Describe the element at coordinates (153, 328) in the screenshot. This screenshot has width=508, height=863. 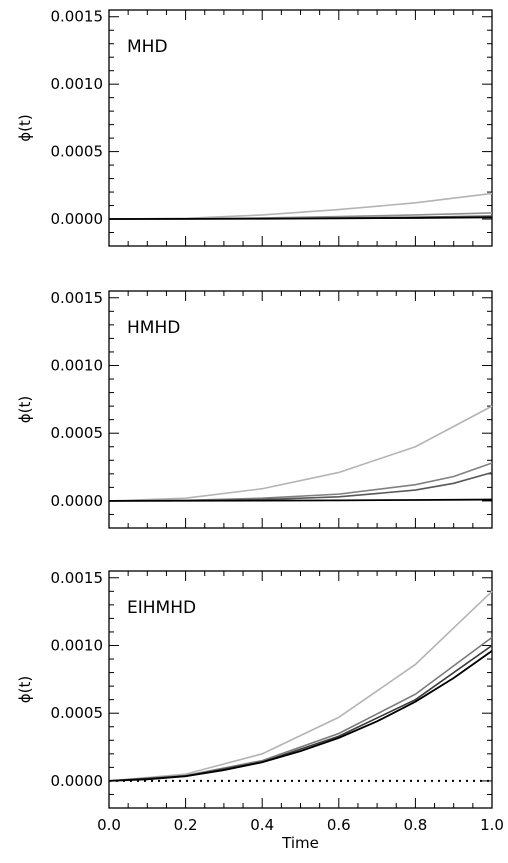
I see `panel-label: HMHD` at that location.